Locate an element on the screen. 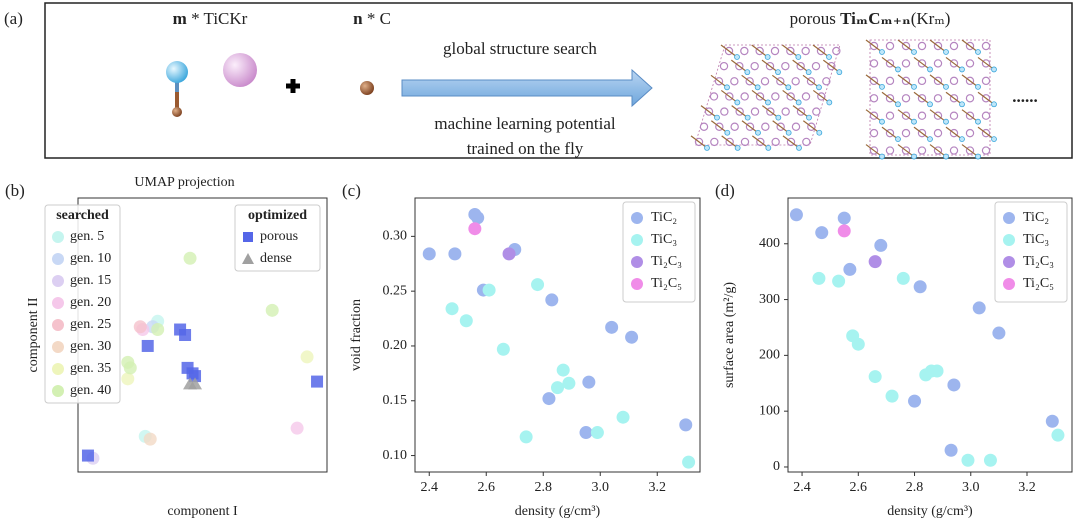 The height and width of the screenshot is (522, 1080). legend-label: gen. 5 is located at coordinates (87, 236).